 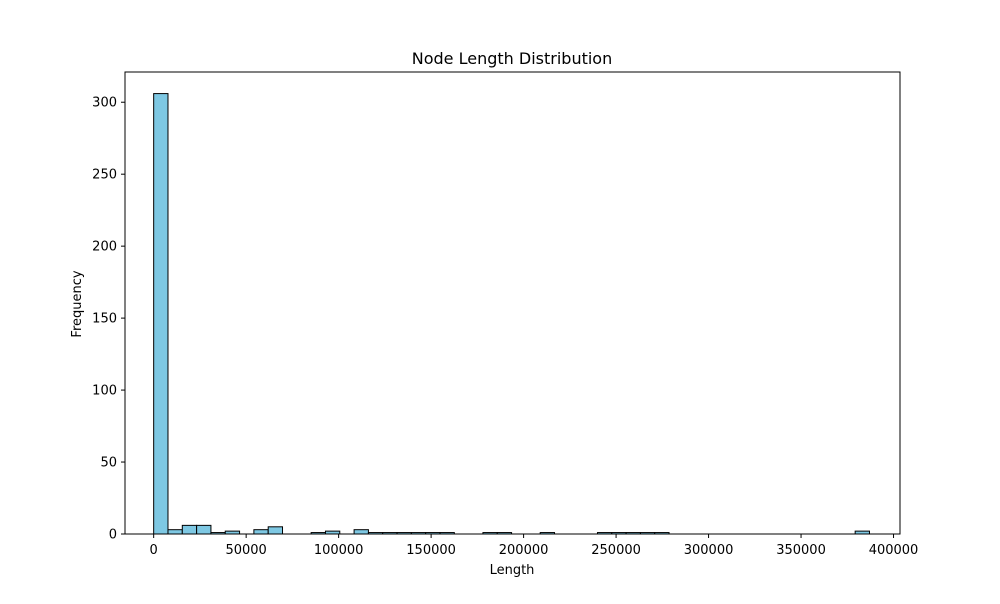 I want to click on y-tick-label: 200, so click(x=104, y=247).